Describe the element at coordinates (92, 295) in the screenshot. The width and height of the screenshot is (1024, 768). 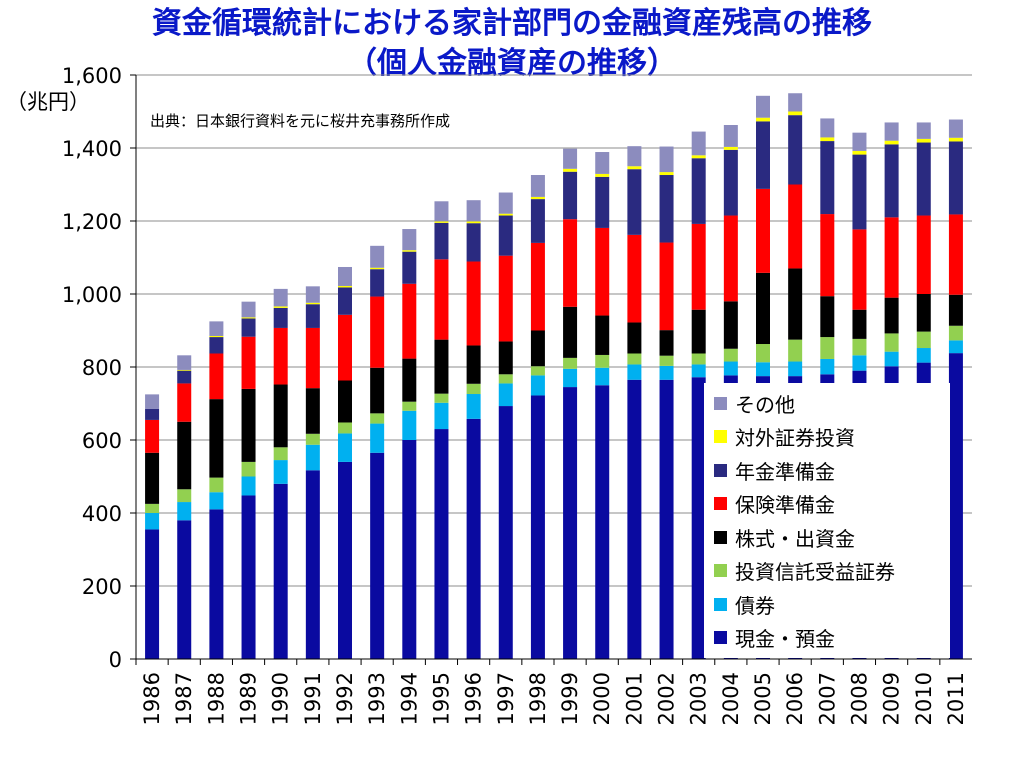
I see `y-tick-label: 1,000` at that location.